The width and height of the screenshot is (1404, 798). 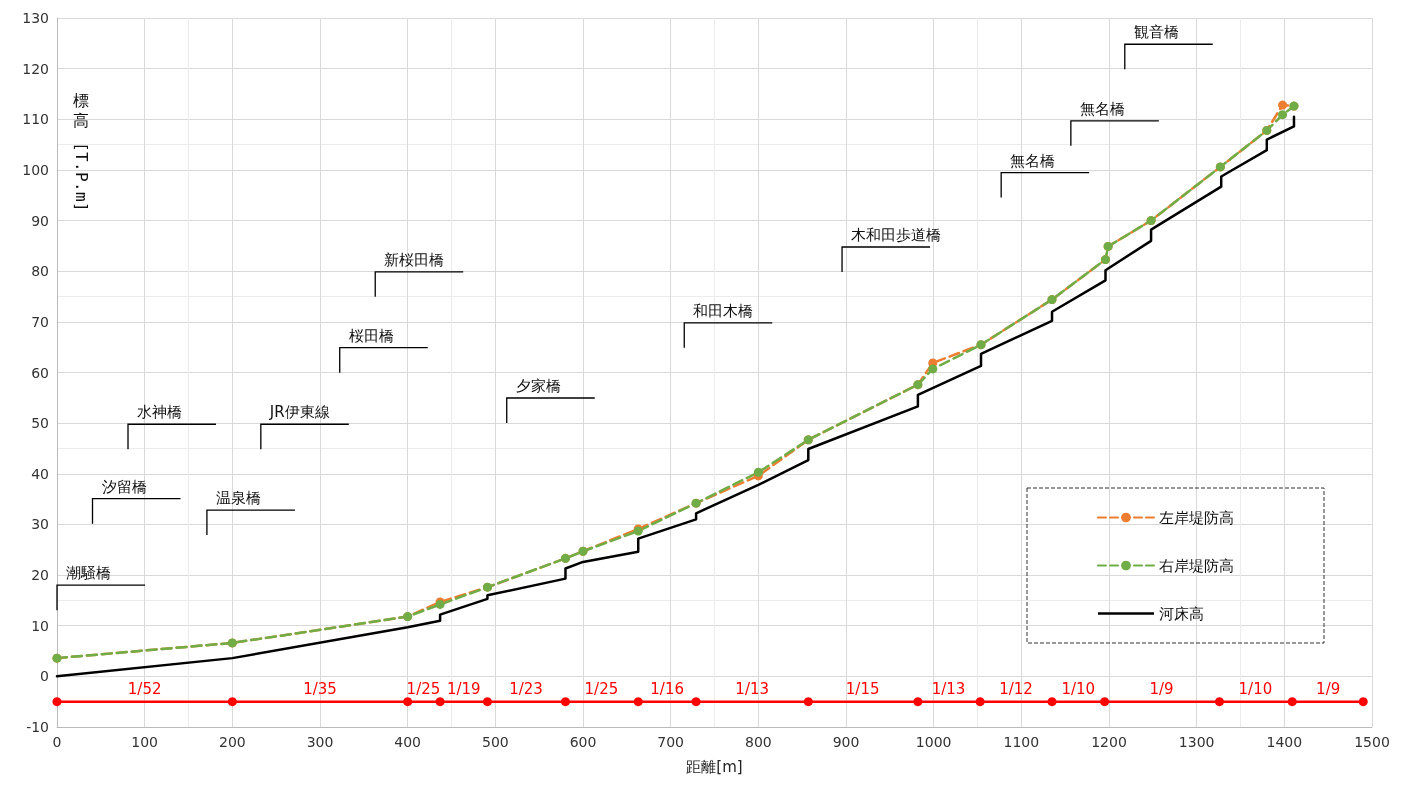 What do you see at coordinates (37, 727) in the screenshot?
I see `y-tick-label: -10` at bounding box center [37, 727].